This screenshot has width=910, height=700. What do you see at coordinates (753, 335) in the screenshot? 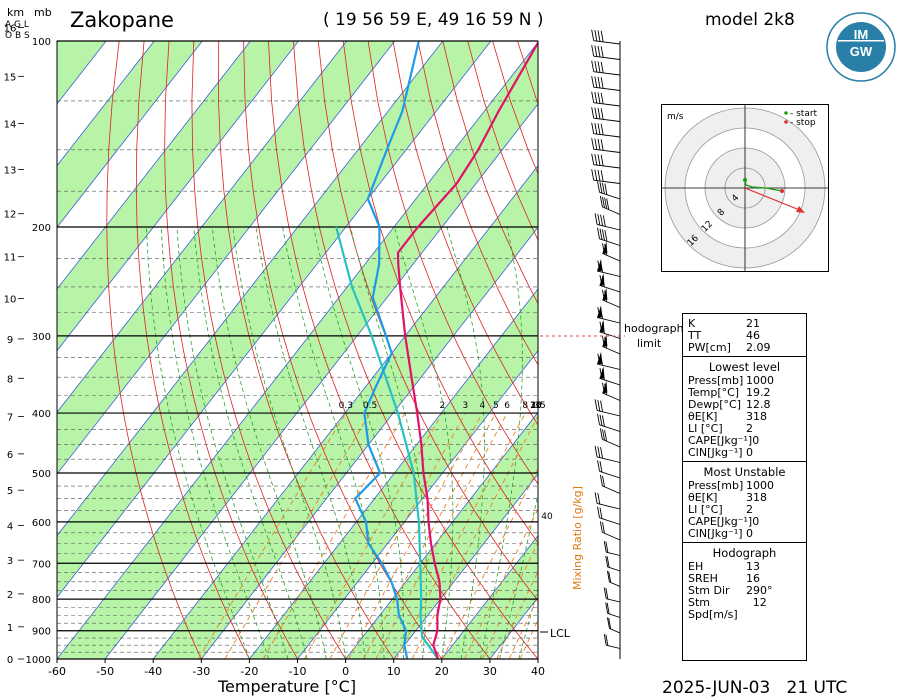
I see `summary-value: 46` at bounding box center [753, 335].